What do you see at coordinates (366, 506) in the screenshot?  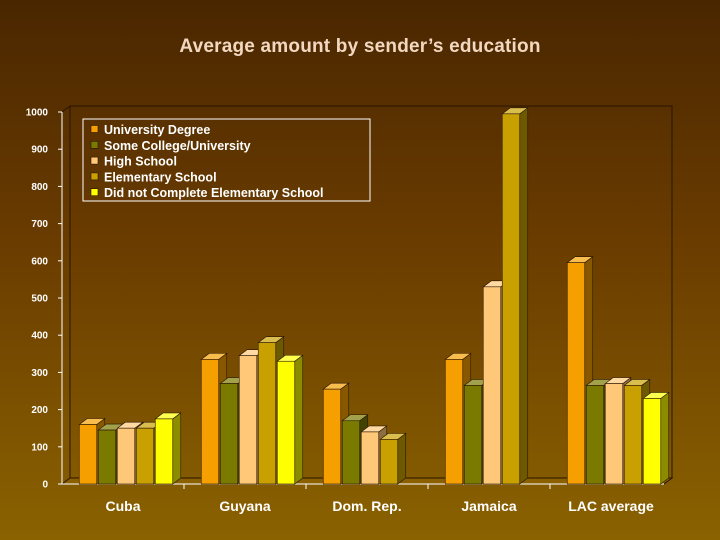 I see `x-category-label: Dom. Rep.` at bounding box center [366, 506].